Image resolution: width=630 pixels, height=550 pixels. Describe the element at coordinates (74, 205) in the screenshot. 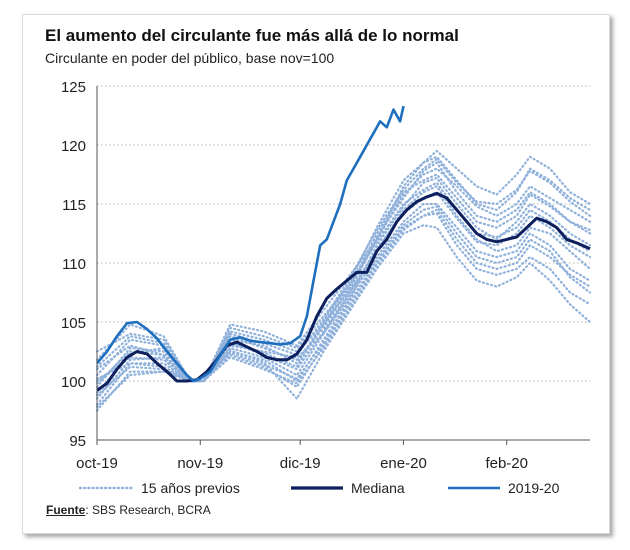

I see `y-tick-label: 115` at that location.